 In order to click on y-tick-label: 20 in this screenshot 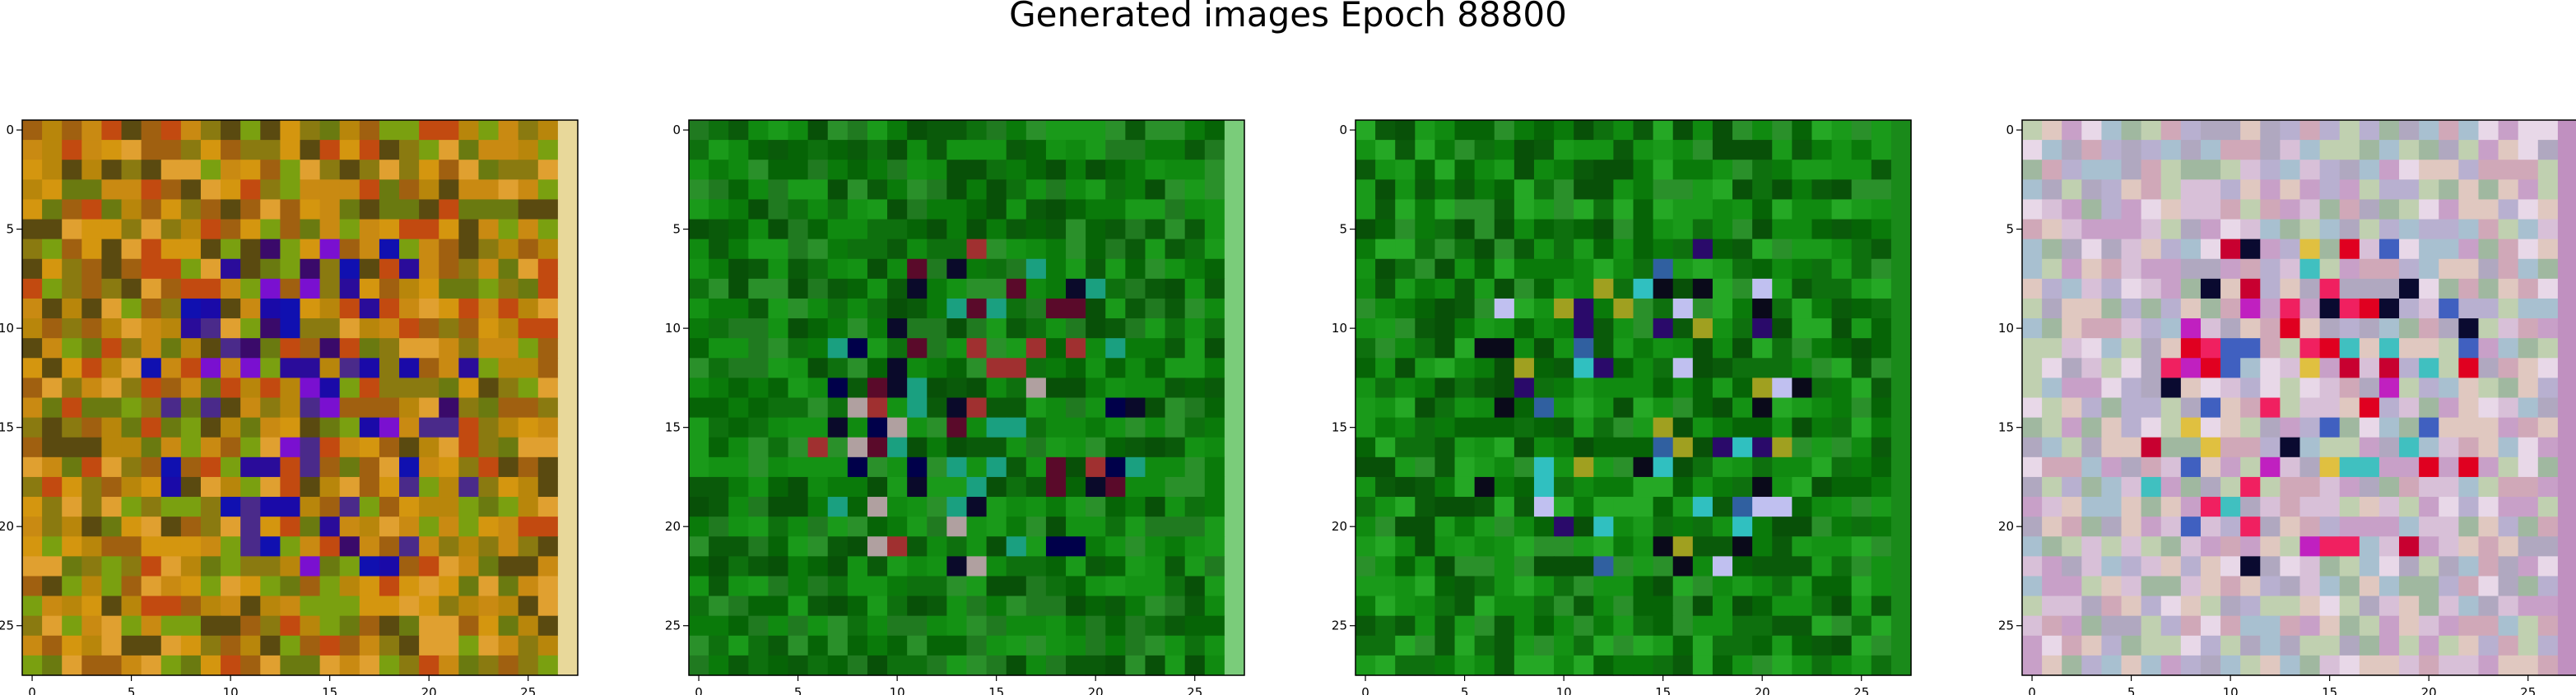, I will do `click(673, 526)`.